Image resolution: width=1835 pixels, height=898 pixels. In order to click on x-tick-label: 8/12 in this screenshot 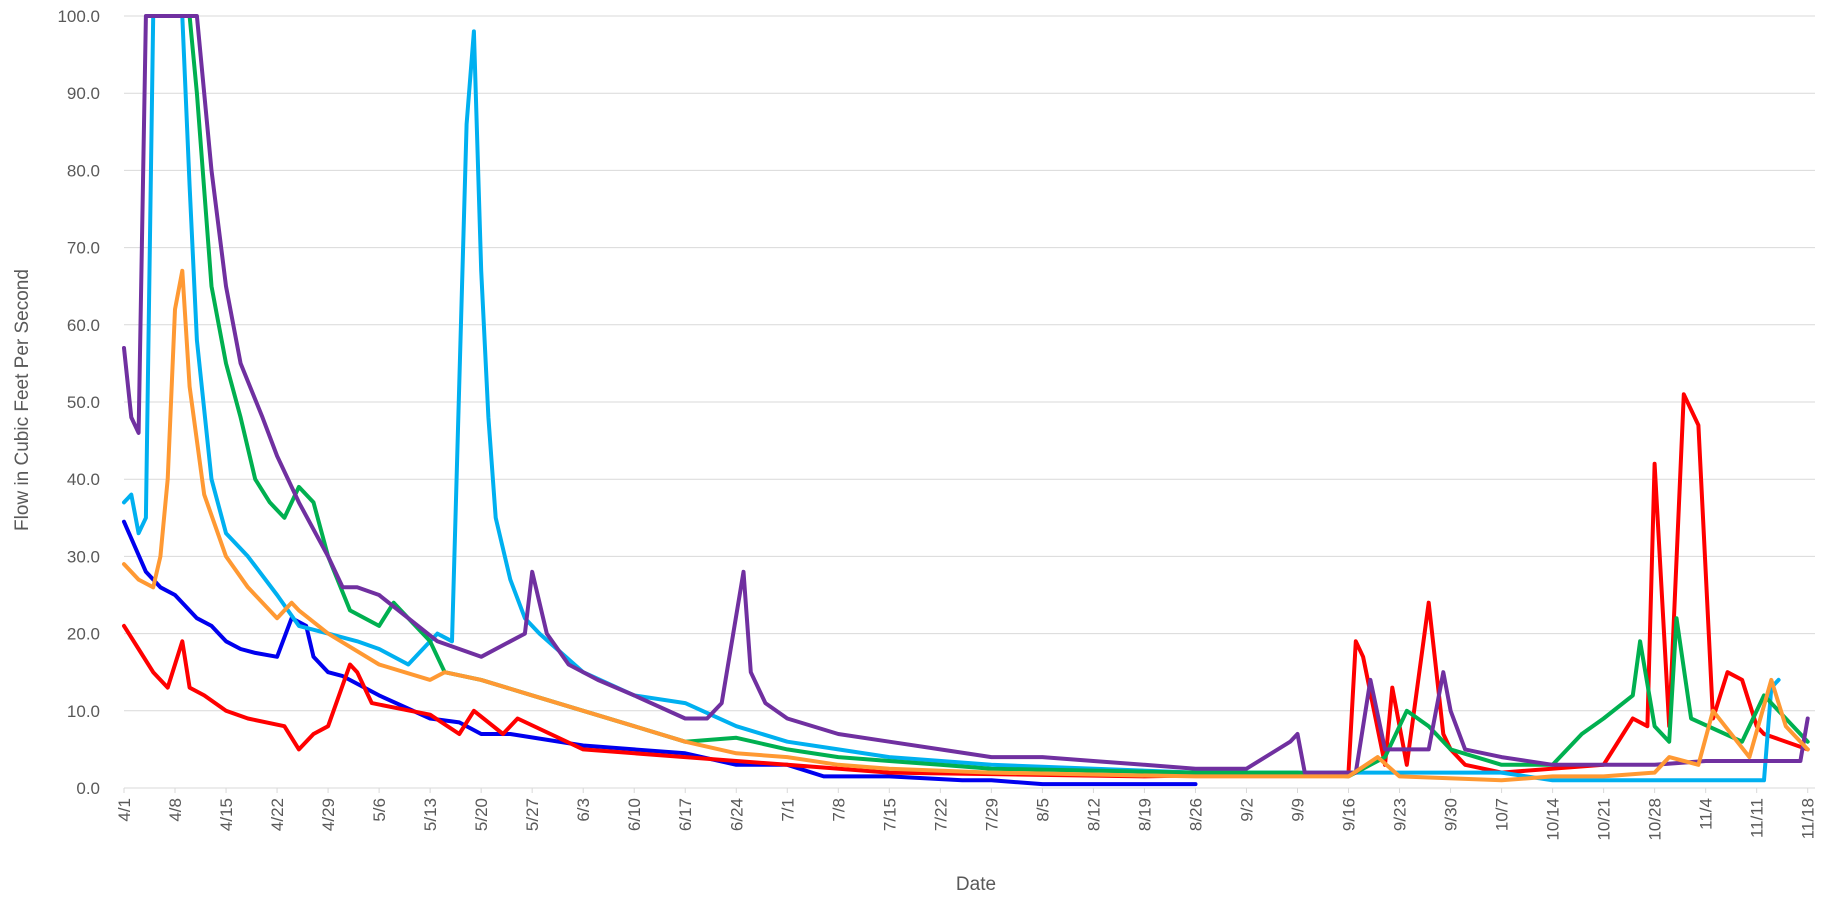, I will do `click(1093, 814)`.